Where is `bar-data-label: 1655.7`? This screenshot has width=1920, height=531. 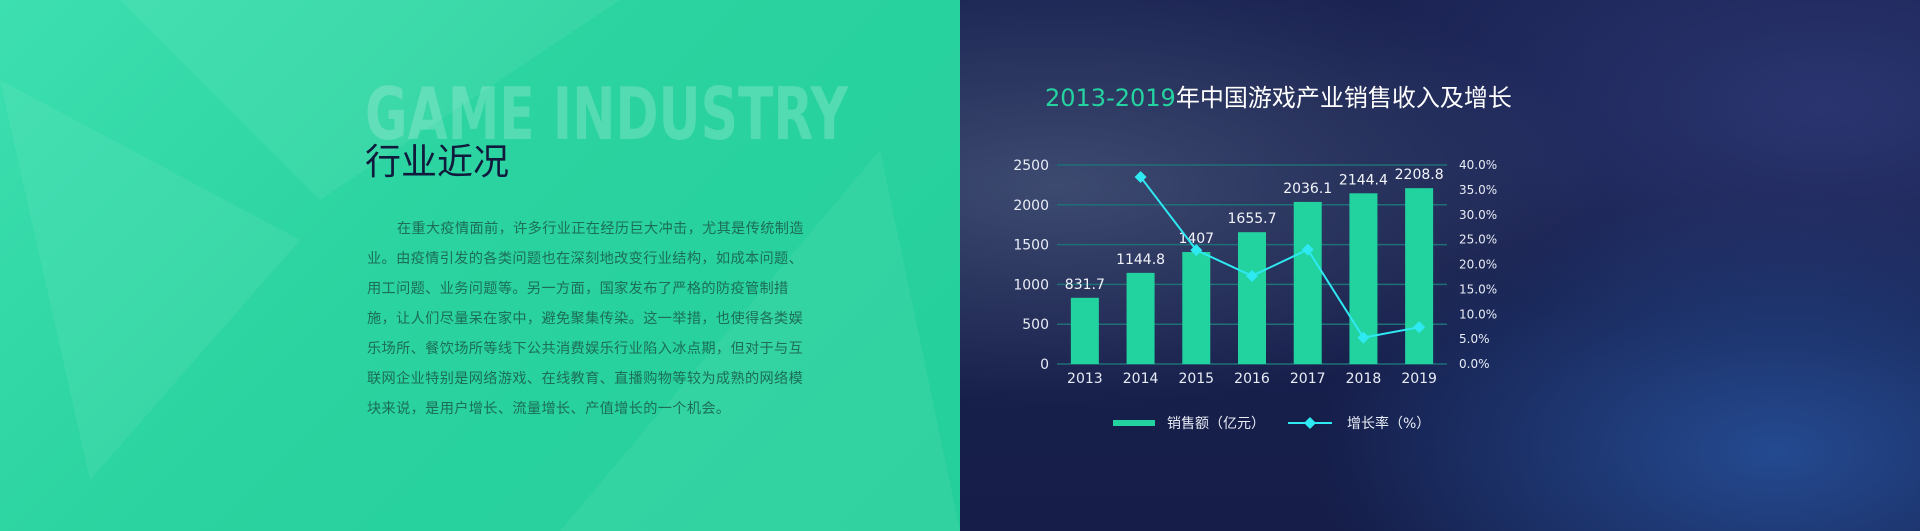 bar-data-label: 1655.7 is located at coordinates (1252, 219).